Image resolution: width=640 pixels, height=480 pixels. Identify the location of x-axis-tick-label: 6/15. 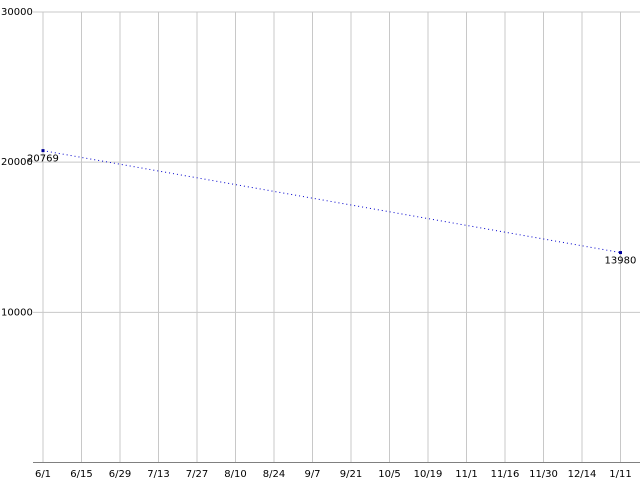
(81, 474).